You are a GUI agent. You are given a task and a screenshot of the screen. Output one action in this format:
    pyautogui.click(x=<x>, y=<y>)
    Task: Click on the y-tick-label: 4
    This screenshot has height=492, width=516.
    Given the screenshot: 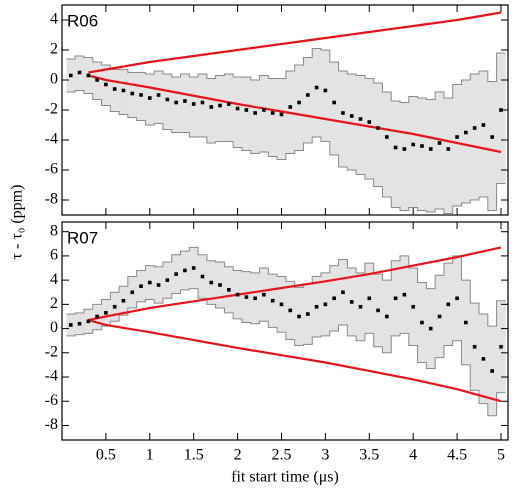 What is the action you would take?
    pyautogui.click(x=54, y=19)
    